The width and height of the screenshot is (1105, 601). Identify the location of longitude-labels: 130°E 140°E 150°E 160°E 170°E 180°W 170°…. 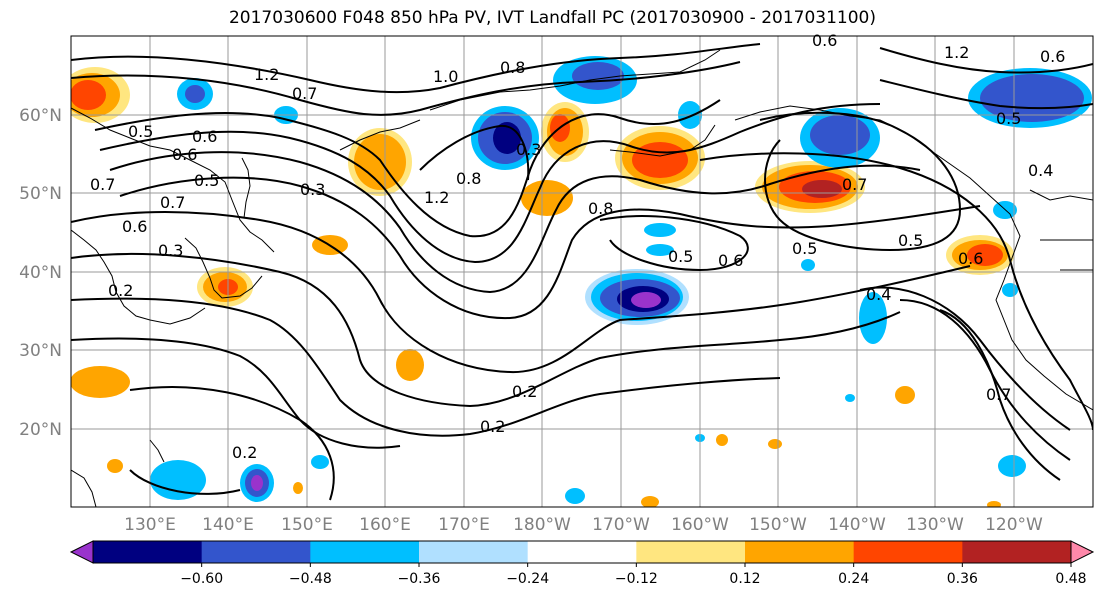
(583, 525).